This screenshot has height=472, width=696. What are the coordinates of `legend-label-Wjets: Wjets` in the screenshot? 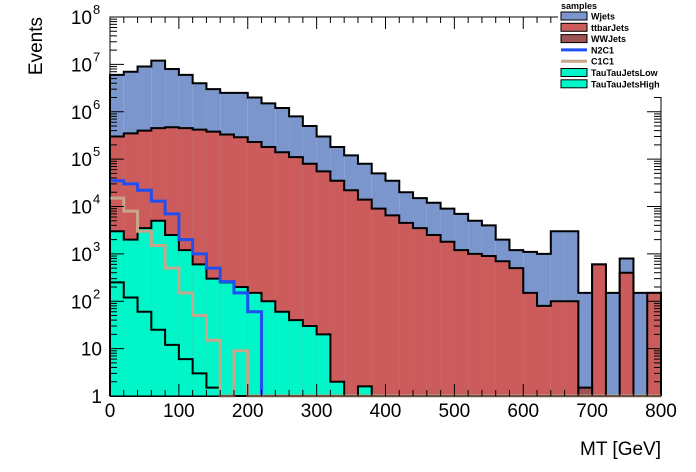 It's located at (603, 17).